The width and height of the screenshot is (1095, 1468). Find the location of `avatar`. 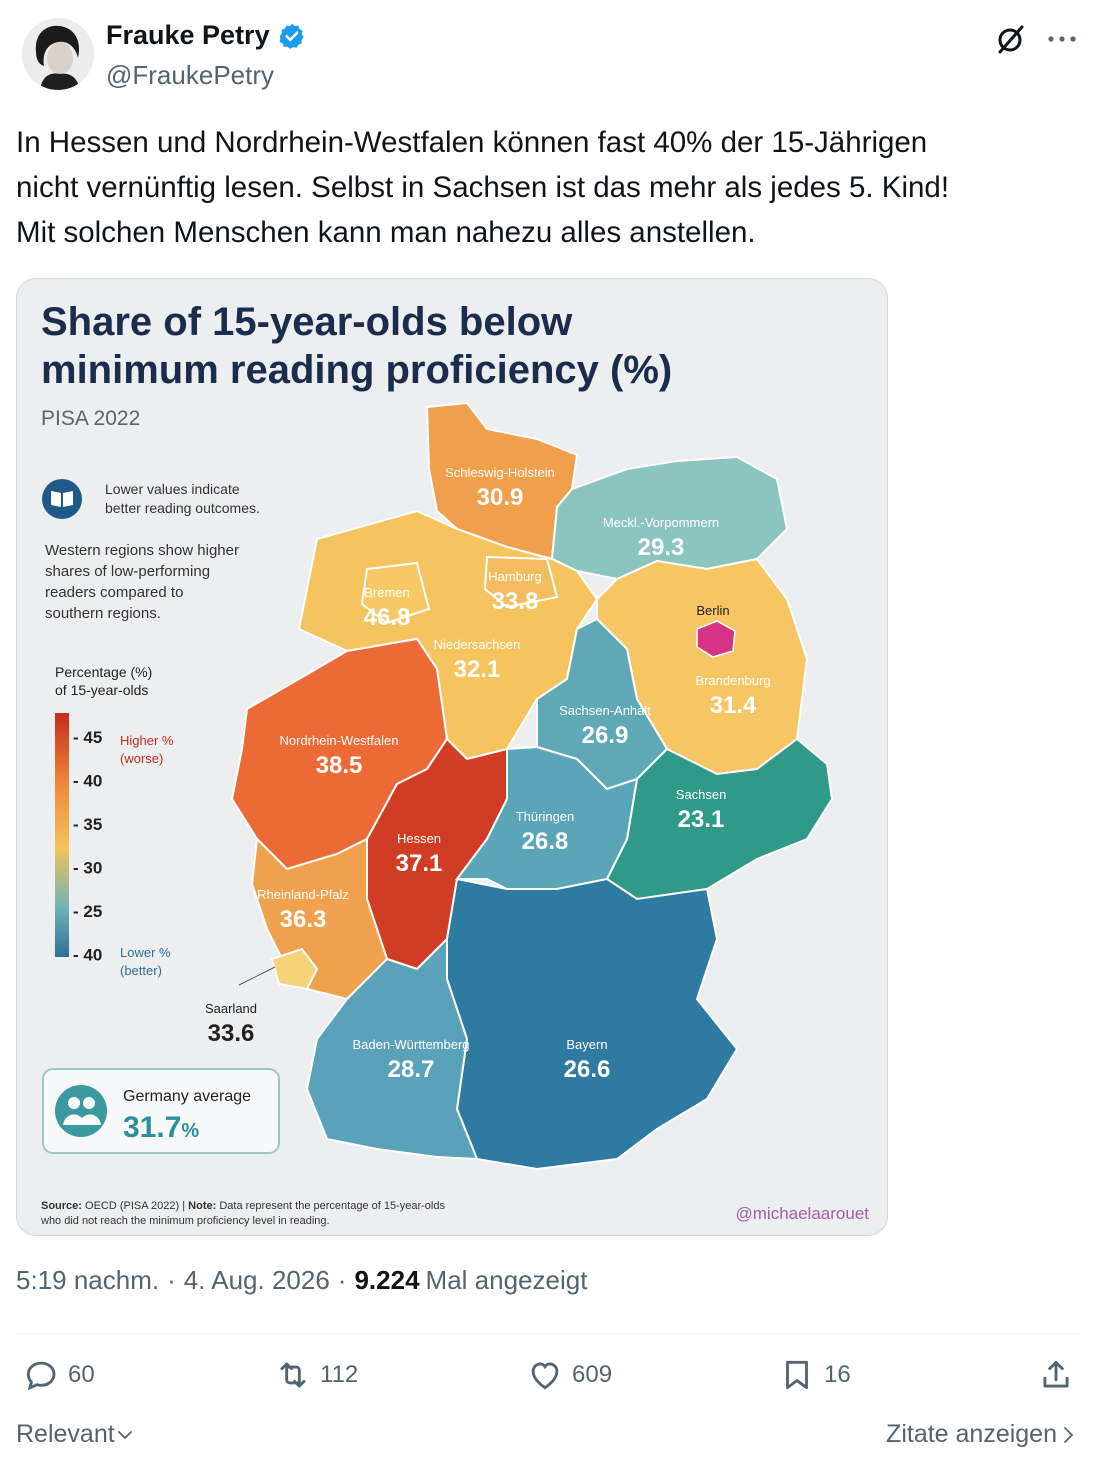

avatar is located at coordinates (58, 54).